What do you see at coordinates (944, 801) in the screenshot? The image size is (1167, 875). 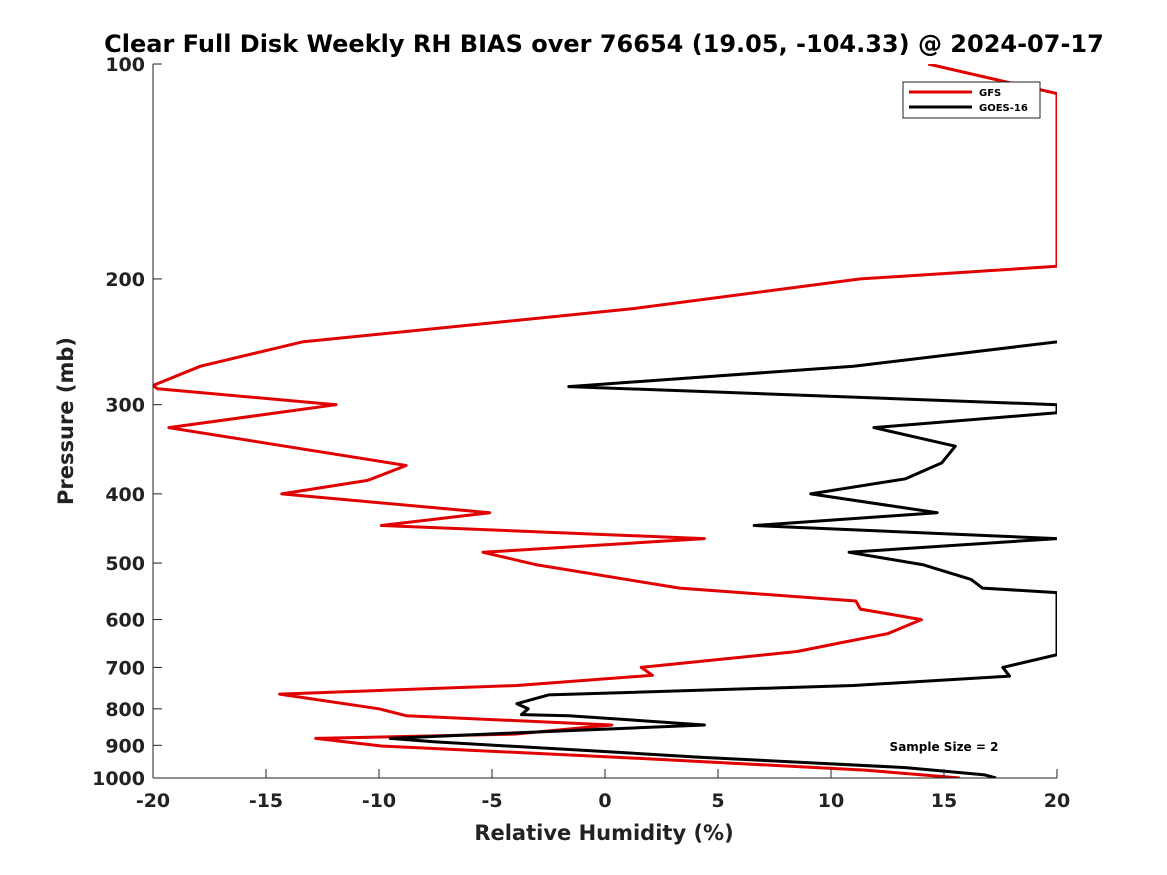 I see `x-tick-label: 15` at bounding box center [944, 801].